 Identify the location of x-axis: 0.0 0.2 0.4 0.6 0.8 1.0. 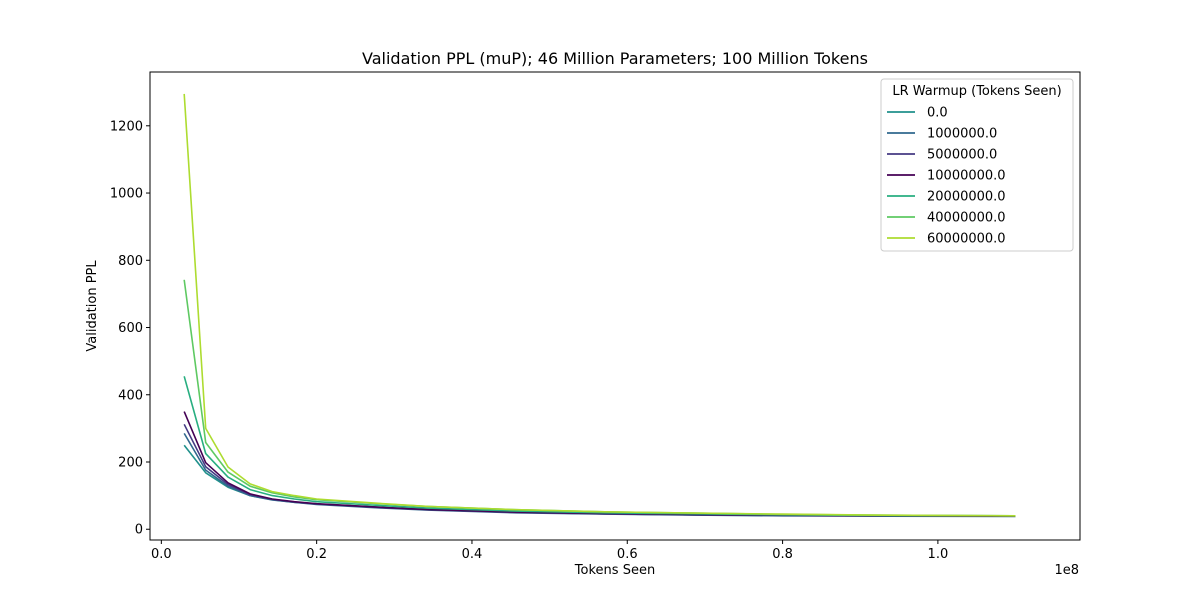
(549, 551).